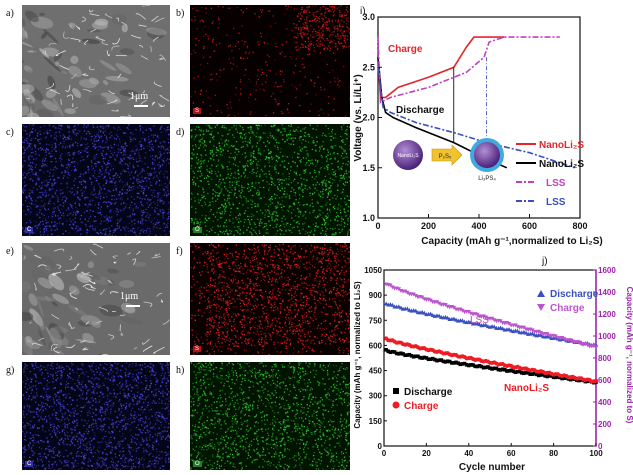 Image resolution: width=633 pixels, height=475 pixels. I want to click on element-tag-d: O, so click(197, 230).